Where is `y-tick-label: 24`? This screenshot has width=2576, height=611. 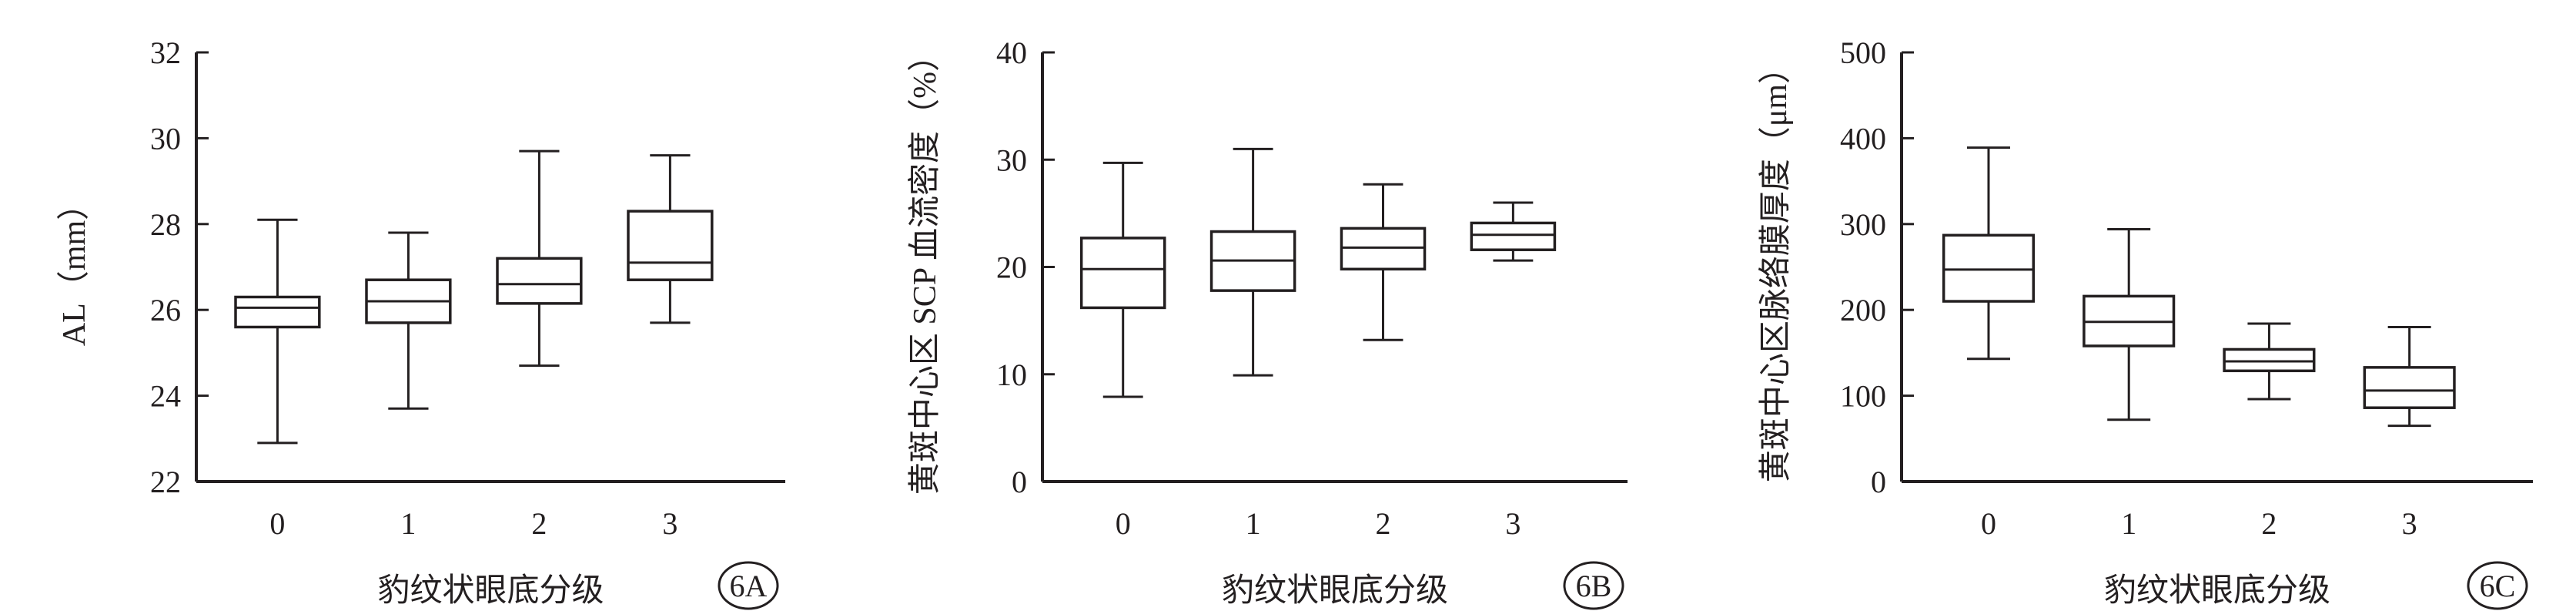 y-tick-label: 24 is located at coordinates (165, 396).